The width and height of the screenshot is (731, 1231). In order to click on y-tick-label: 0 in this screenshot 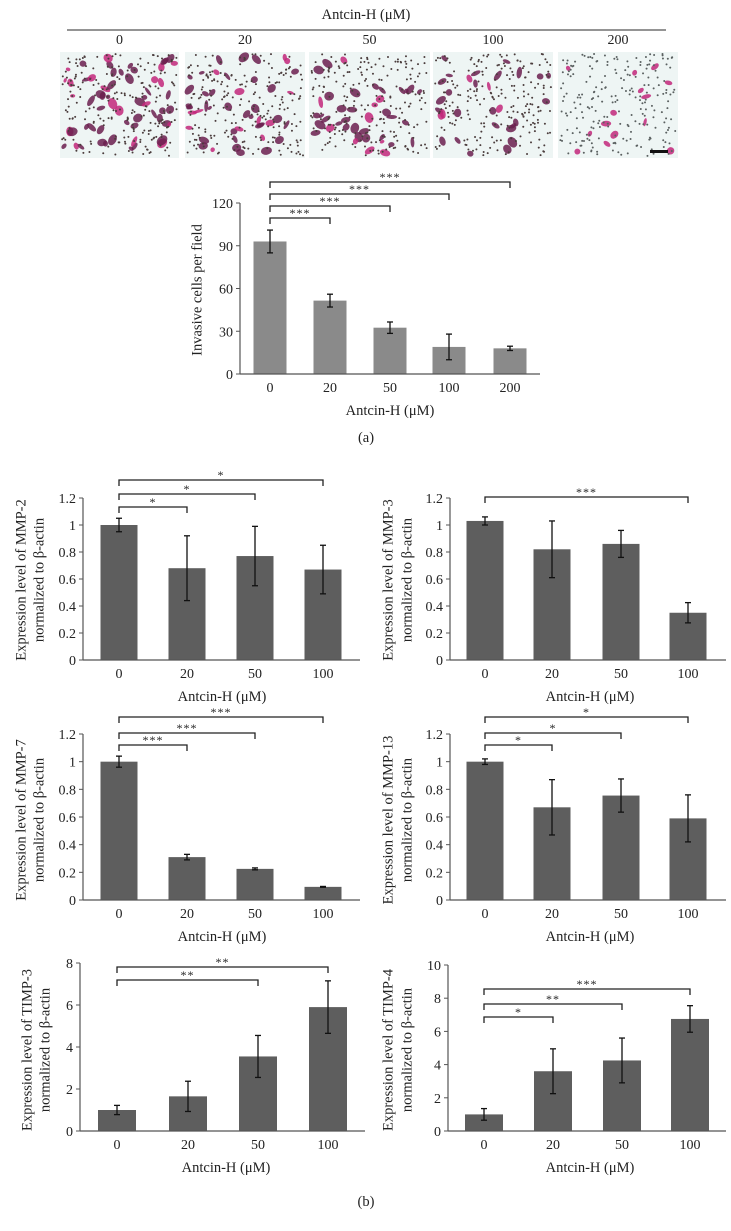, I will do `click(69, 1132)`.